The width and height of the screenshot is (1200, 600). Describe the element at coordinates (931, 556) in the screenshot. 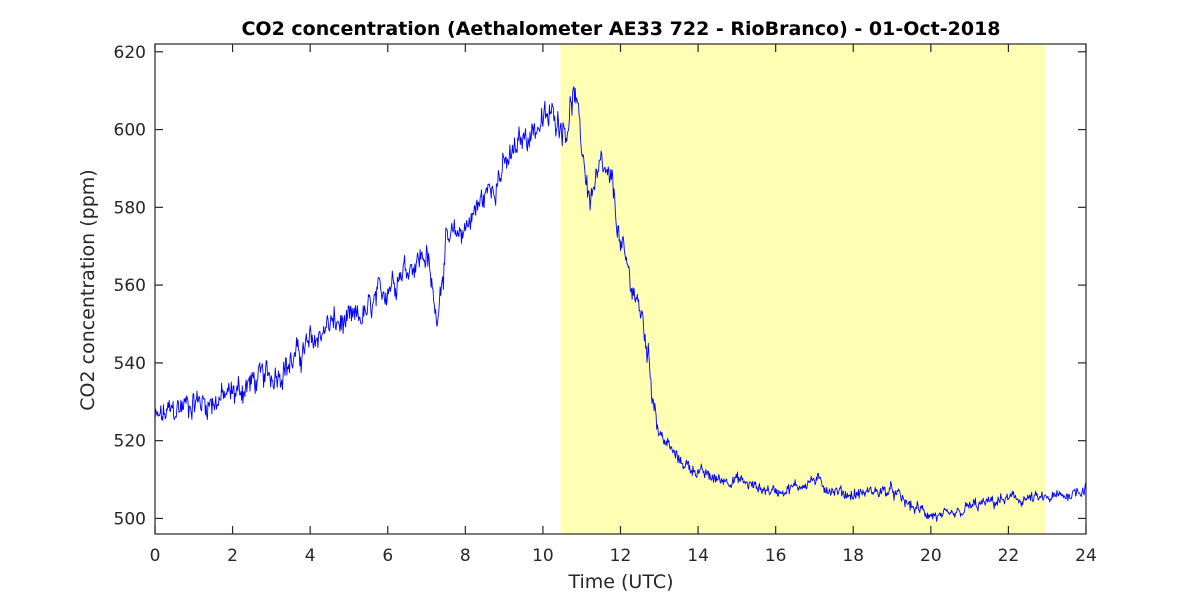

I see `x-tick-label: 20` at that location.